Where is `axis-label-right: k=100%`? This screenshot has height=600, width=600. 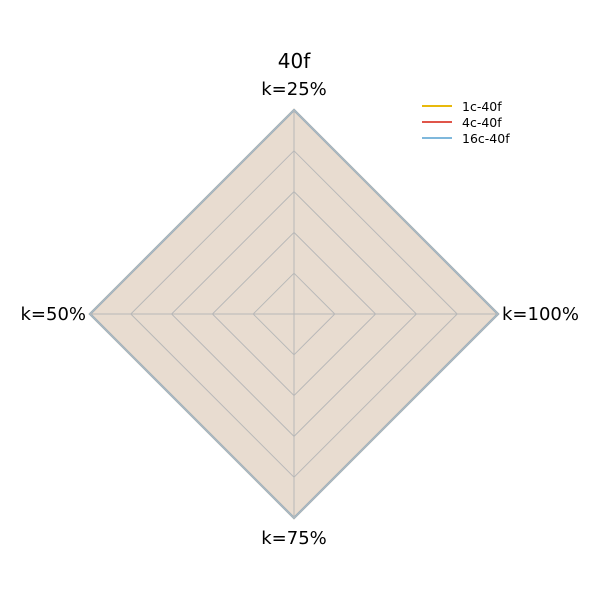
axis-label-right: k=100% is located at coordinates (540, 314).